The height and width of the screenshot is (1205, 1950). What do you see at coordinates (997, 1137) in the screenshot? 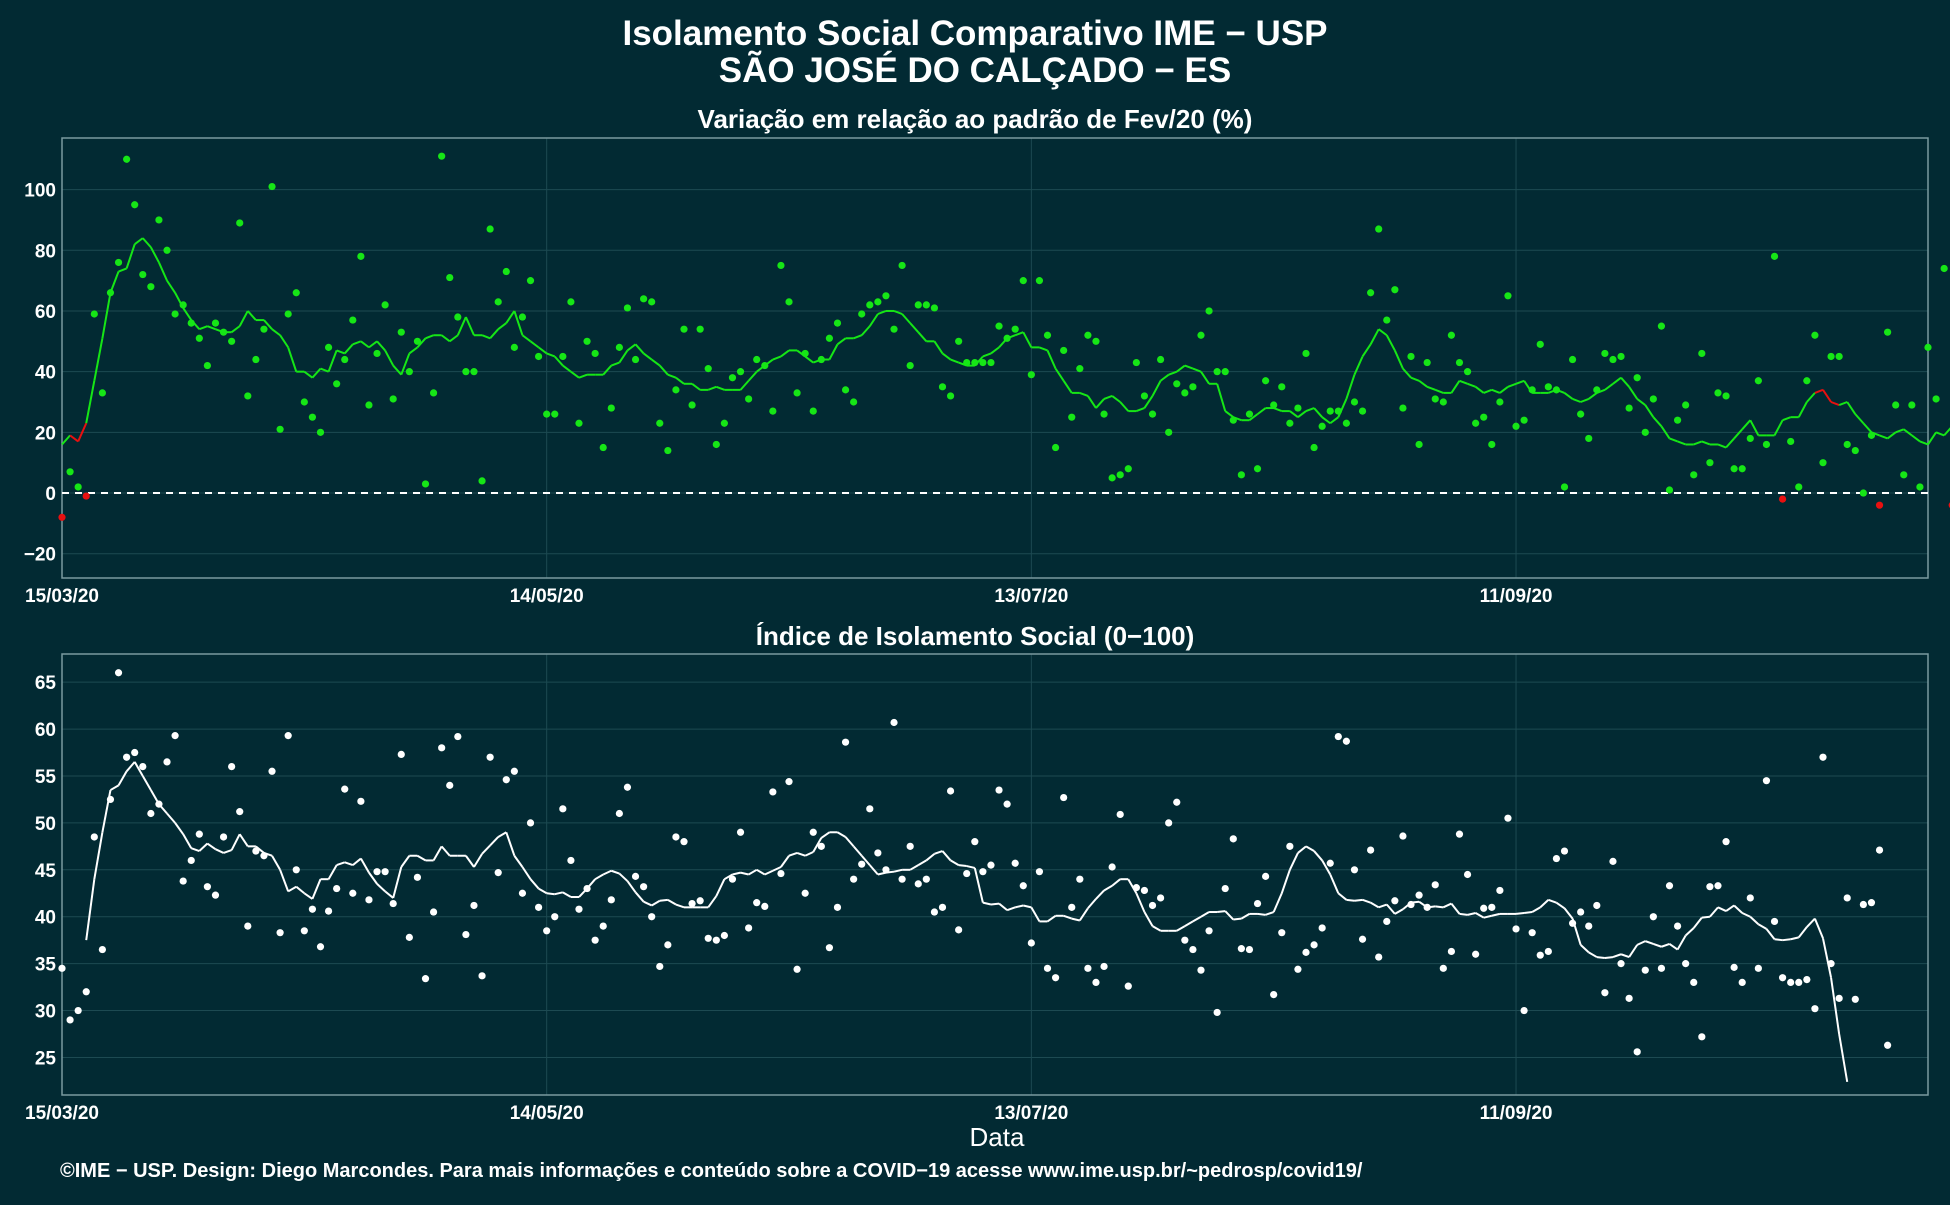
I see `x-axis-label: Data` at bounding box center [997, 1137].